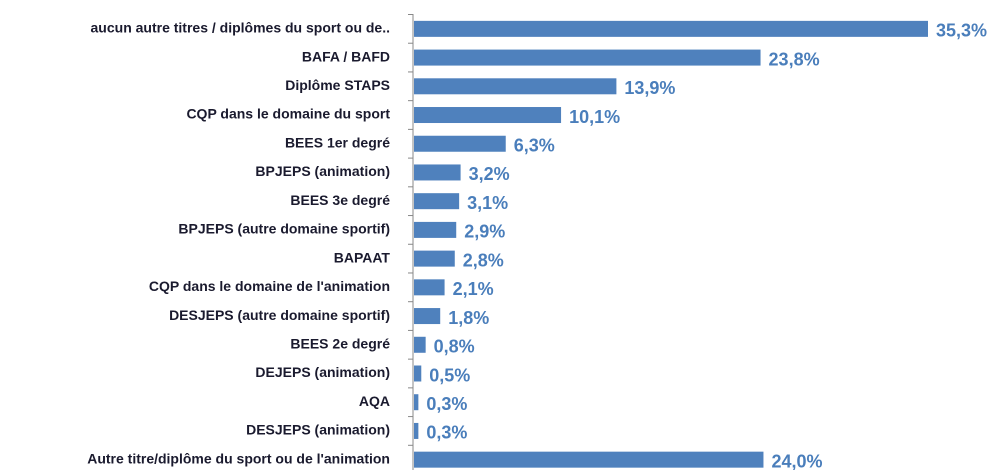 The image size is (1000, 470). What do you see at coordinates (374, 401) in the screenshot?
I see `category-label: AQA` at bounding box center [374, 401].